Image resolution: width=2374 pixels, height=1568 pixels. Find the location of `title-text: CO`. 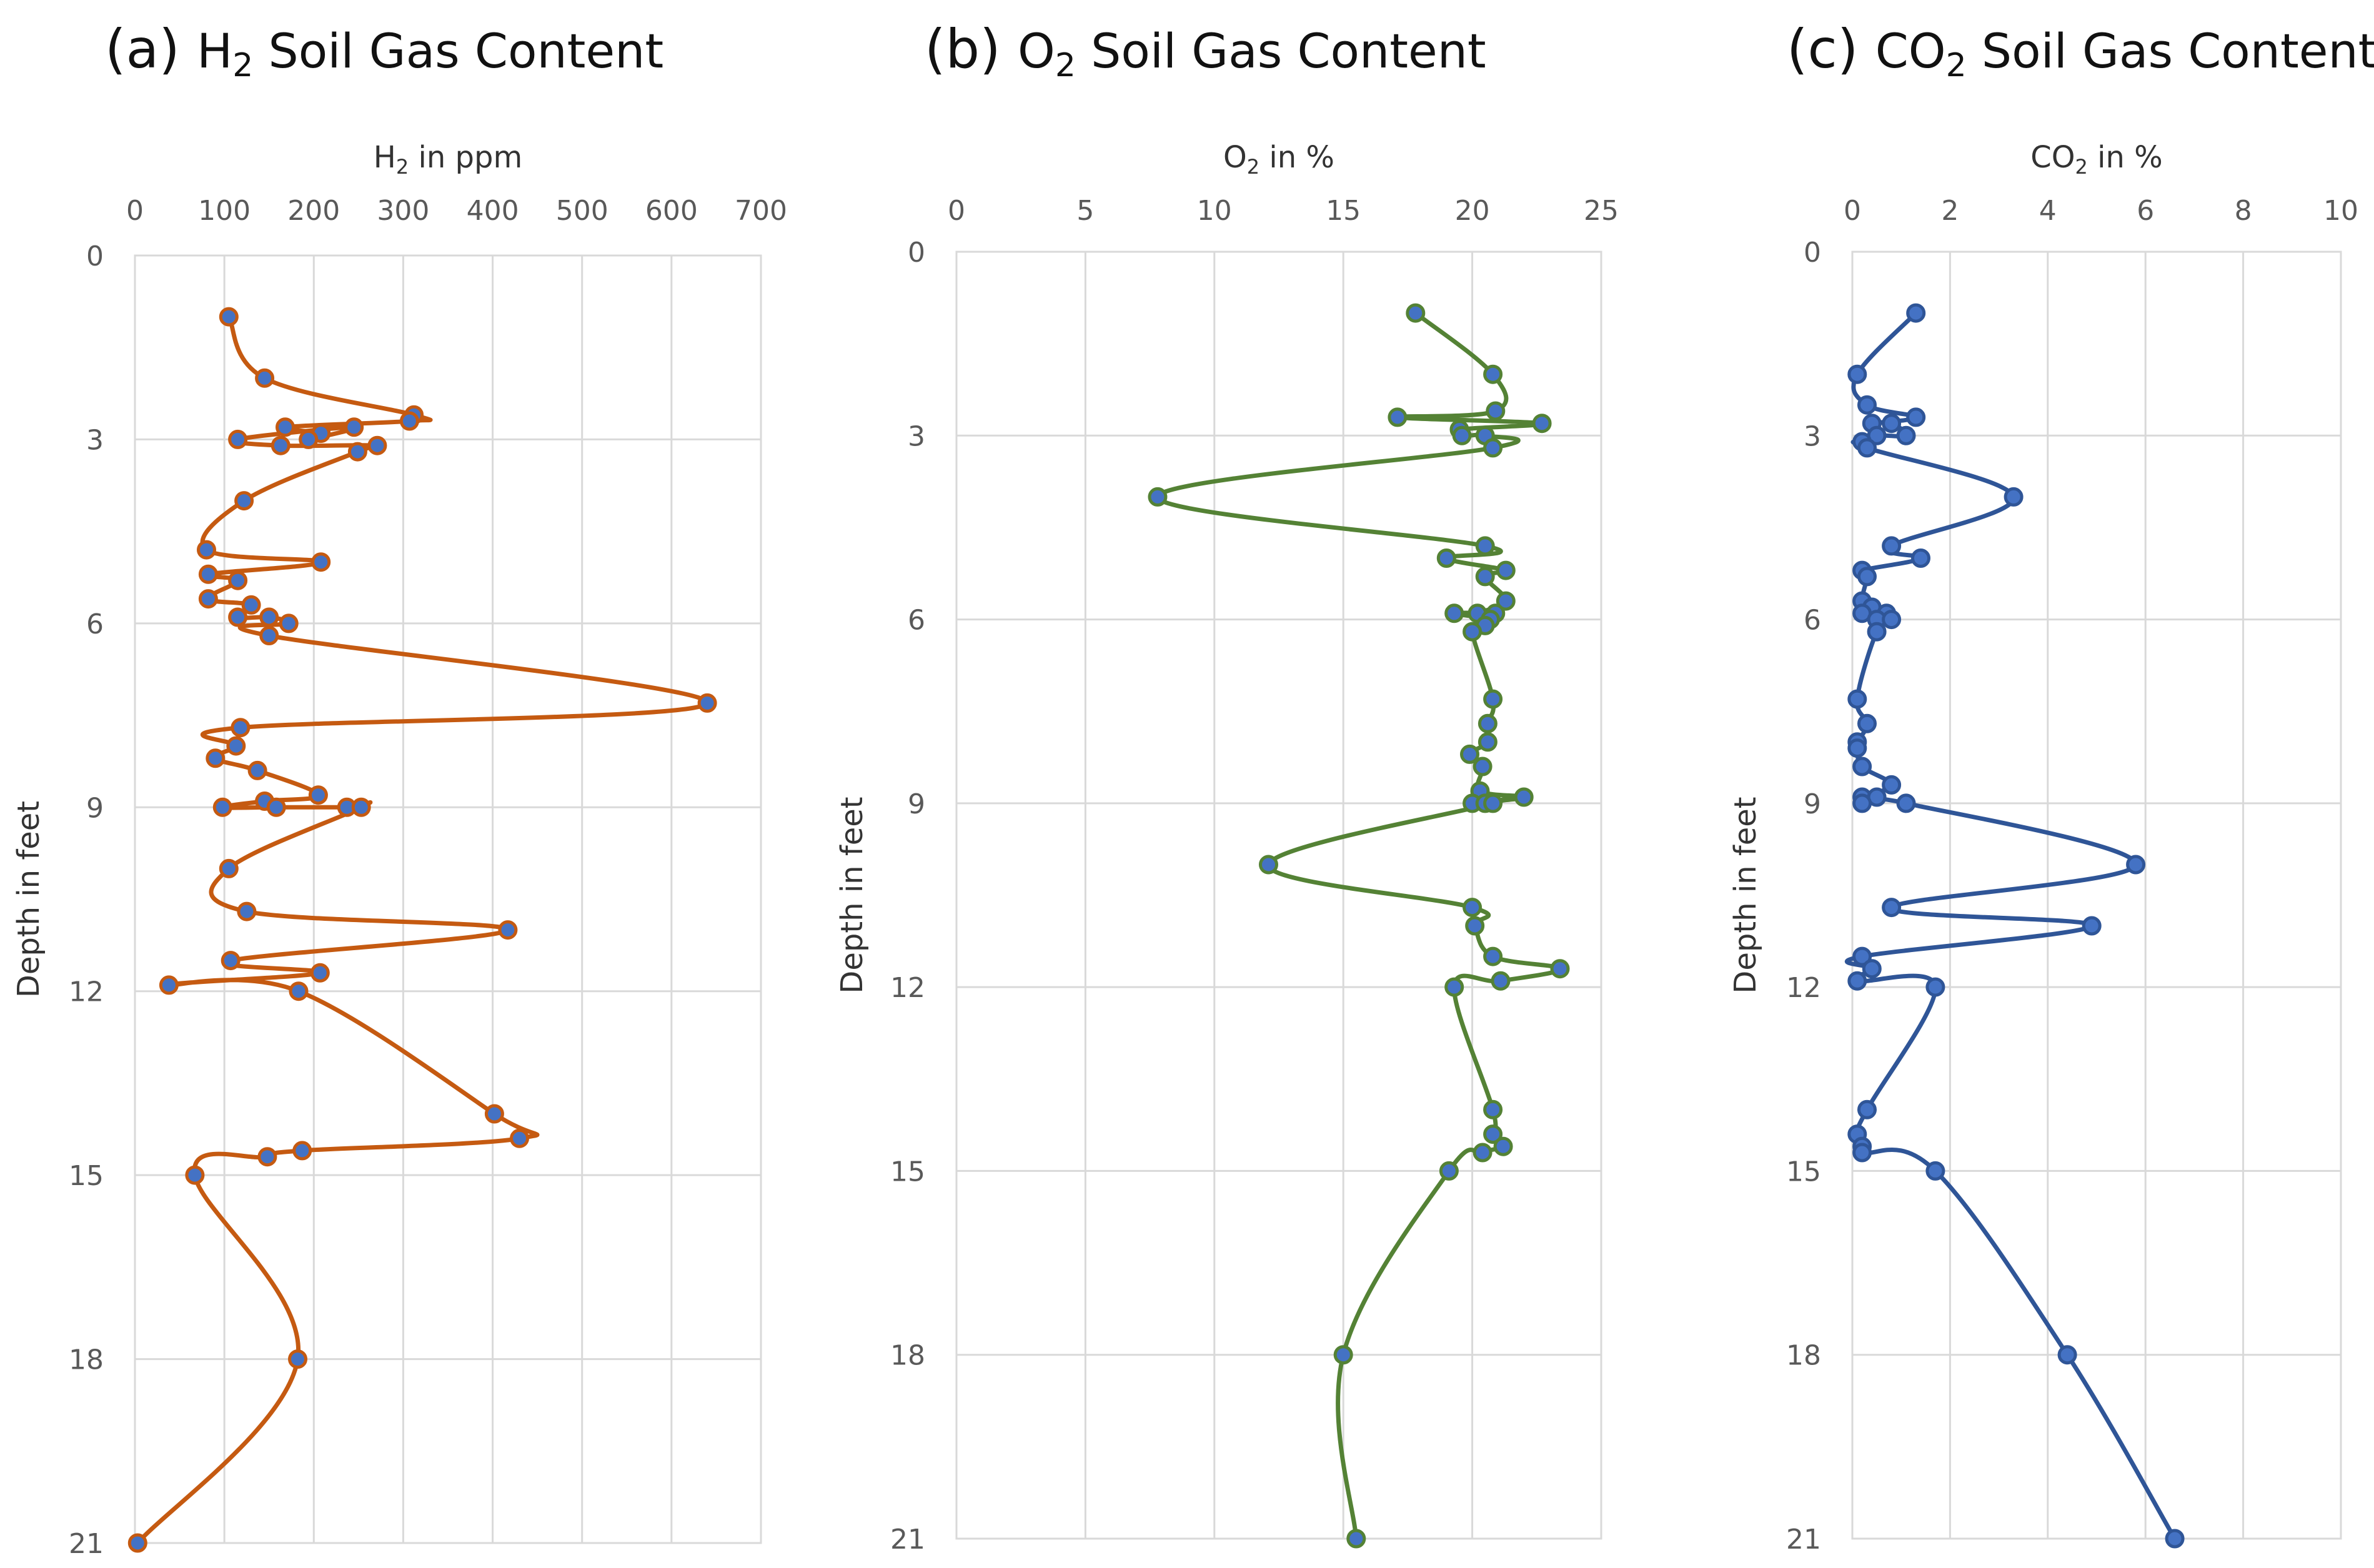

title-text: CO is located at coordinates (1911, 51).